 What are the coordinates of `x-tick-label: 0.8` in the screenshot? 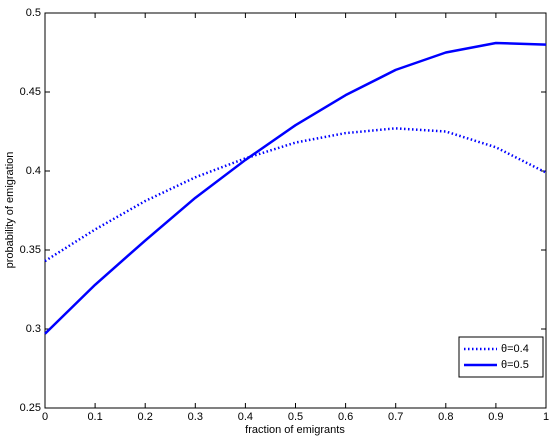 It's located at (445, 417).